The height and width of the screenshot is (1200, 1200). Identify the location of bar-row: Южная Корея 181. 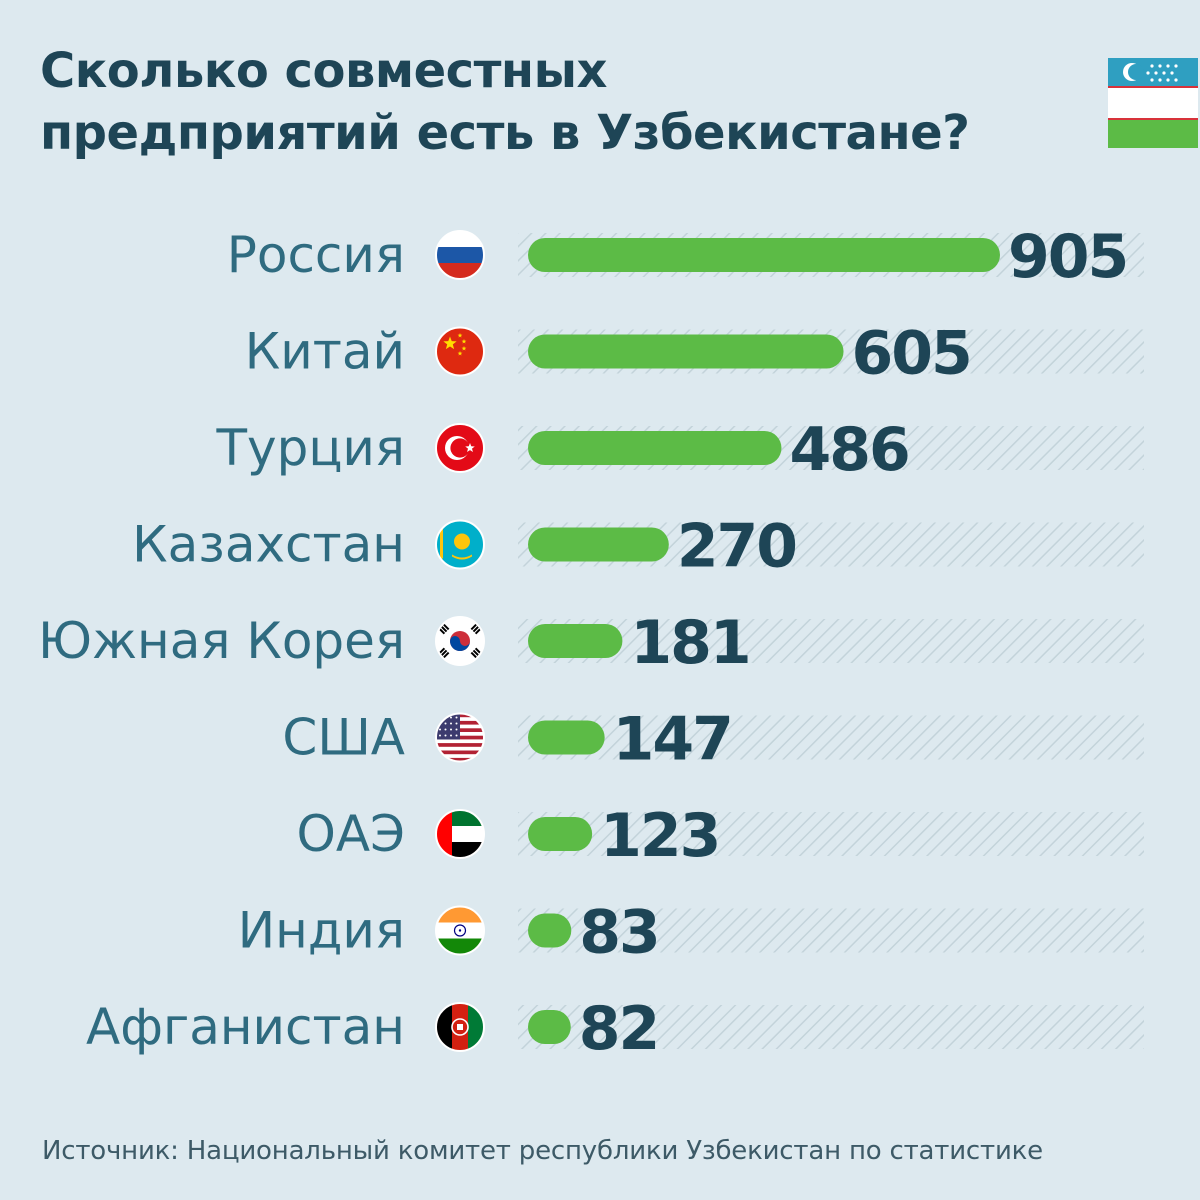
(591, 643).